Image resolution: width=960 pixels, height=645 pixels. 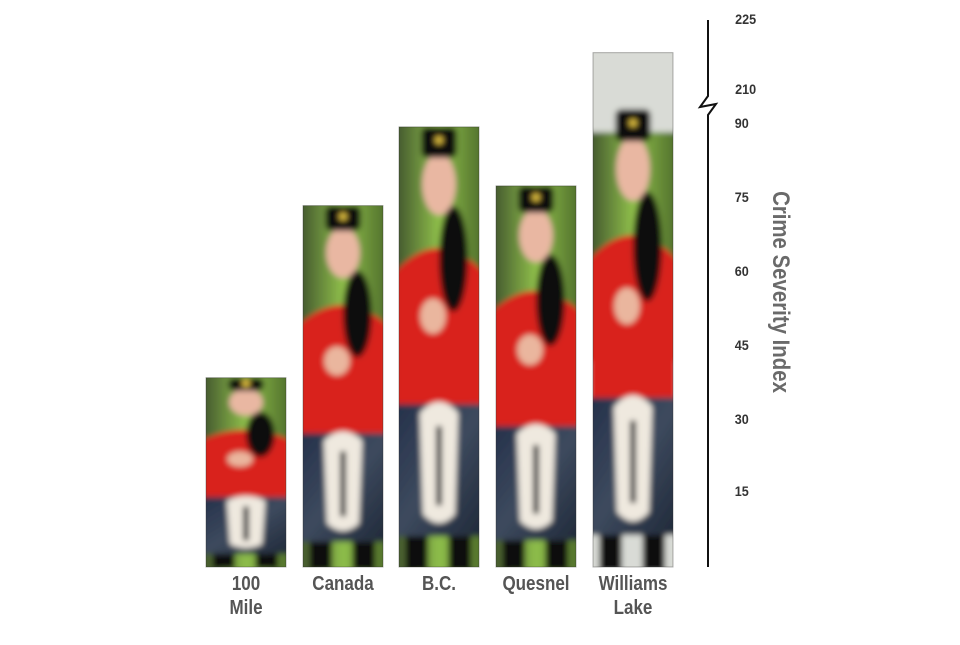 What do you see at coordinates (746, 89) in the screenshot?
I see `y-tick-label: 210` at bounding box center [746, 89].